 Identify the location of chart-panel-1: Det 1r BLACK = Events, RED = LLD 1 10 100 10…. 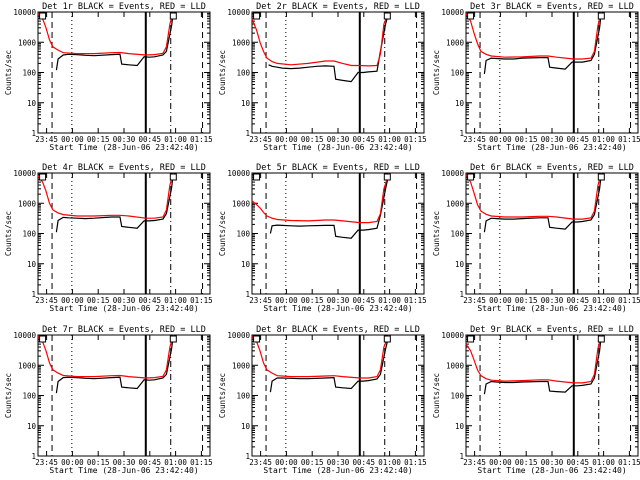
(108, 77).